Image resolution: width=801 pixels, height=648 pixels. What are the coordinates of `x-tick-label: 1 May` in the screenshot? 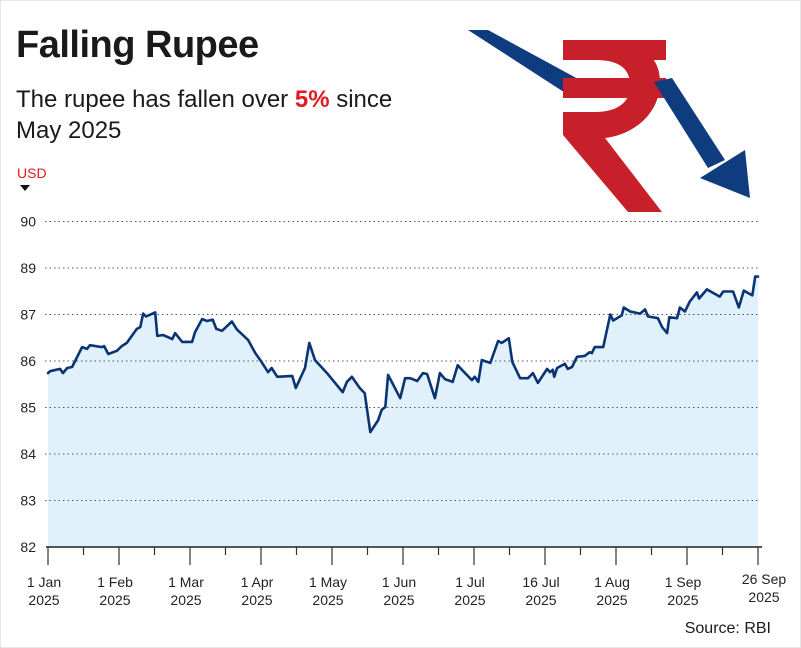 It's located at (328, 582).